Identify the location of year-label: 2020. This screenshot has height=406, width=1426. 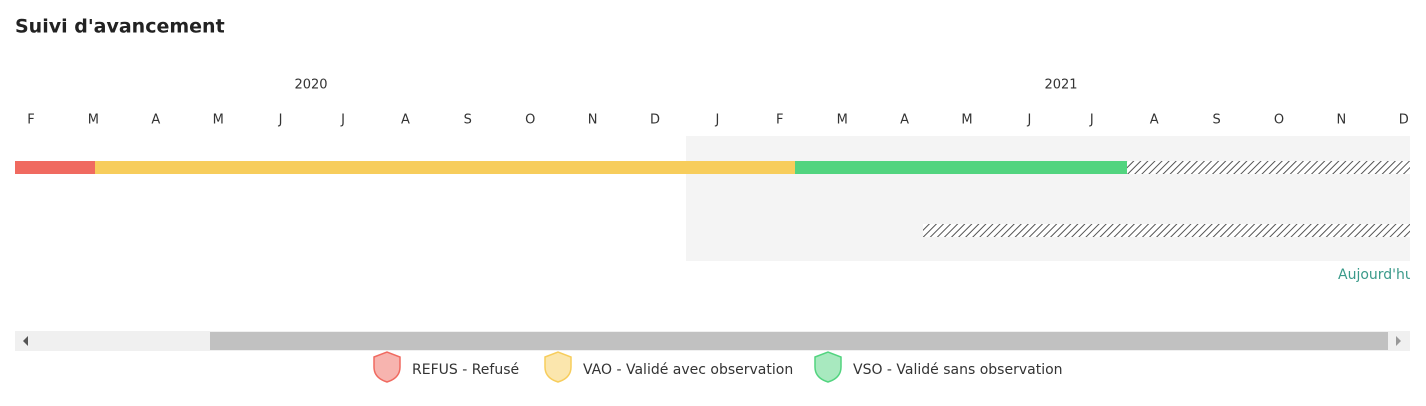
(310, 85).